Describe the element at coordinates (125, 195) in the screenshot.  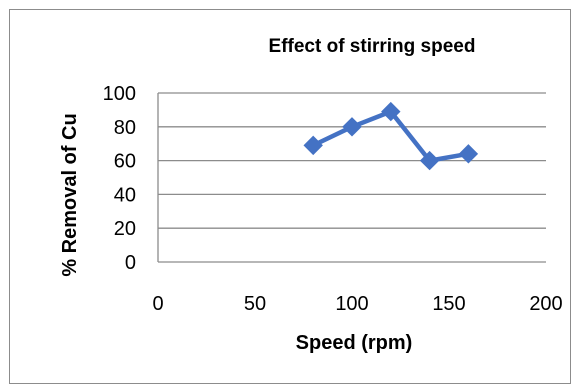
I see `y-tick-40: 40` at that location.